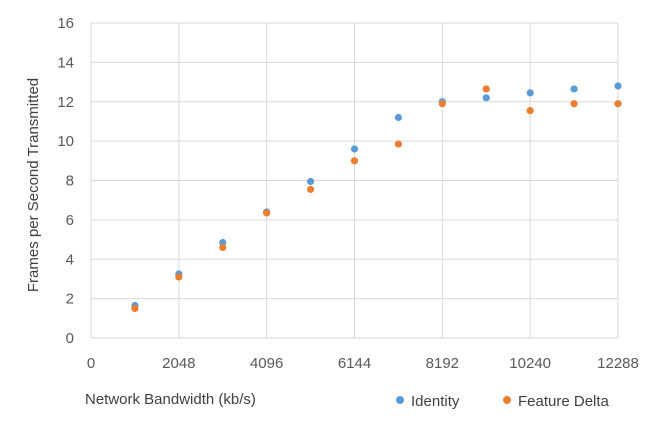 Image resolution: width=654 pixels, height=425 pixels. Describe the element at coordinates (170, 399) in the screenshot. I see `x-axis-title: Network Bandwidth (kb/s)` at that location.